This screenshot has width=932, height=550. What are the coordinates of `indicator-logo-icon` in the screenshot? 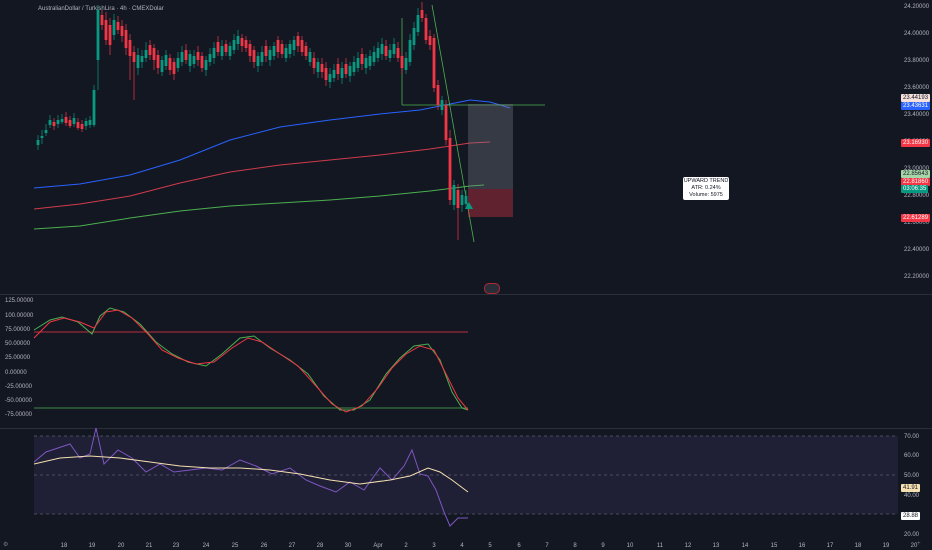 It's located at (492, 288).